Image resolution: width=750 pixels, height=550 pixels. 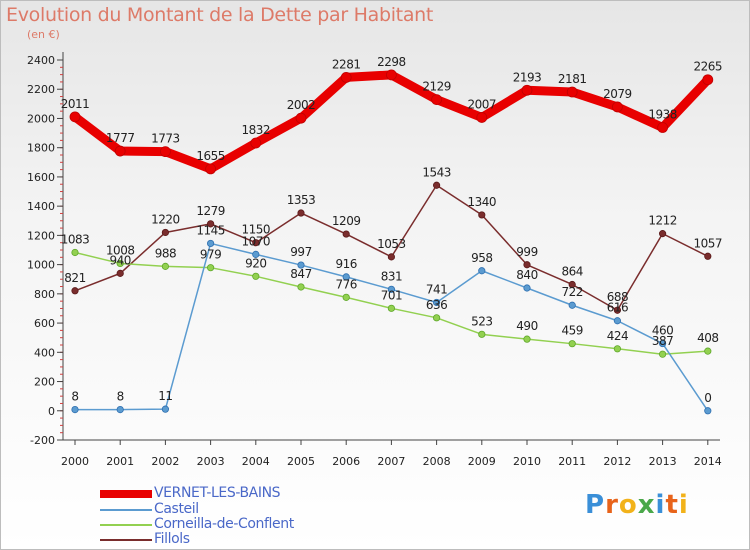 What do you see at coordinates (74, 278) in the screenshot?
I see `data-label: 821` at bounding box center [74, 278].